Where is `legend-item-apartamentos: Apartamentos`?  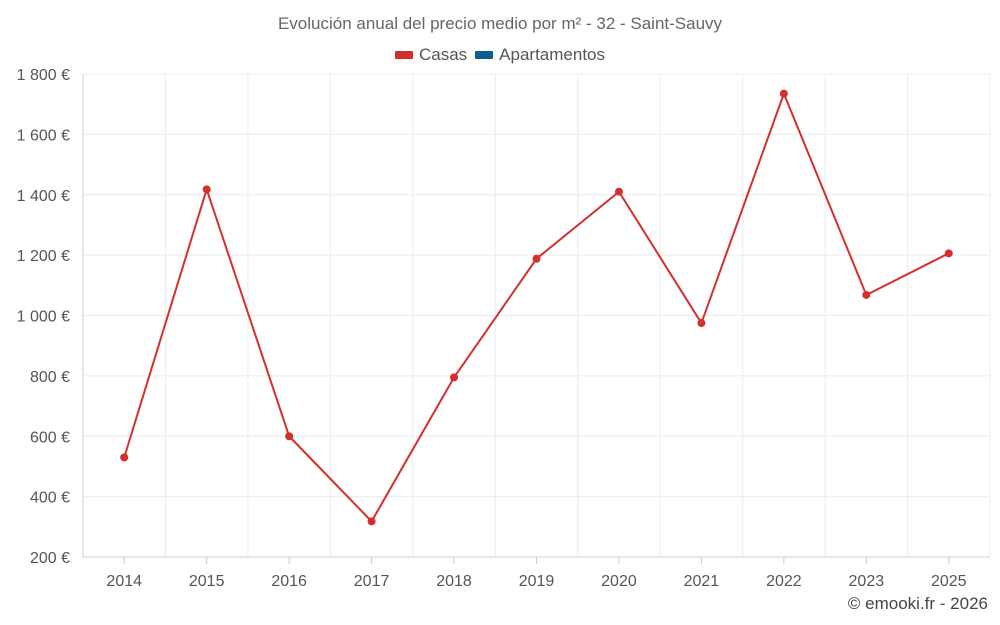
legend-item-apartamentos: Apartamentos is located at coordinates (540, 55).